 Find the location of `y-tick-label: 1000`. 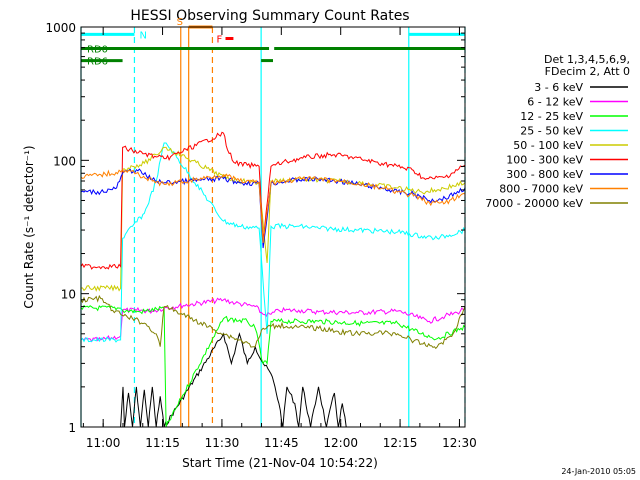

y-tick-label: 1000 is located at coordinates (60, 28).